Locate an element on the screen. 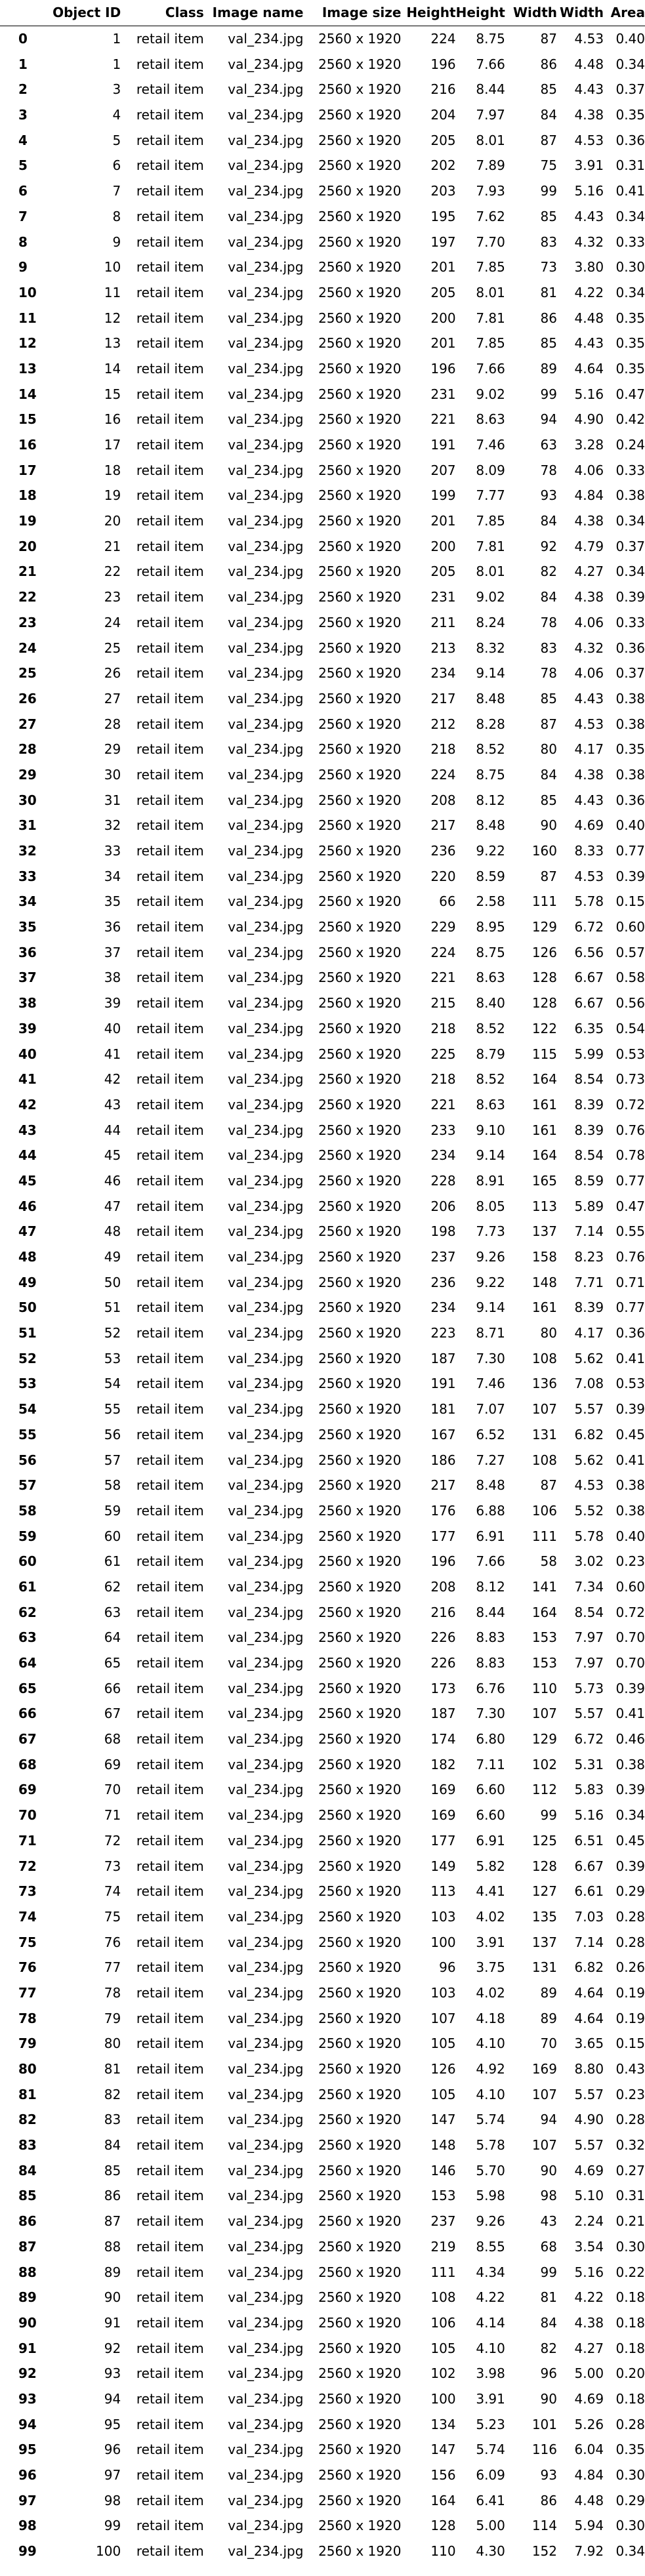 The width and height of the screenshot is (645, 2576). cell-width-pct: 4.27 is located at coordinates (589, 2348).